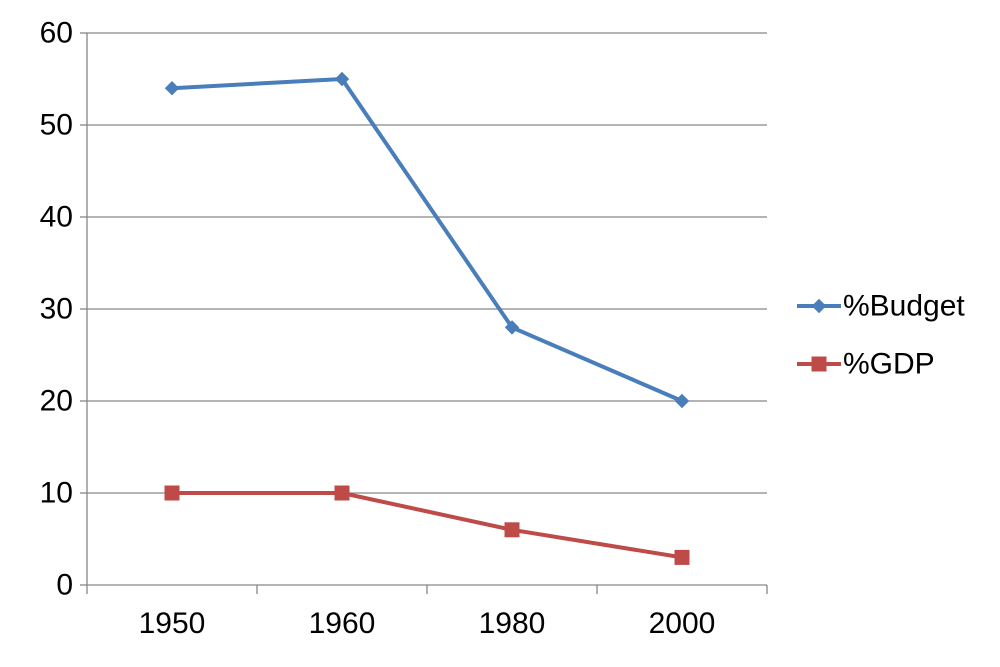 The width and height of the screenshot is (1000, 667). I want to click on y-tick-label: 40, so click(56, 217).